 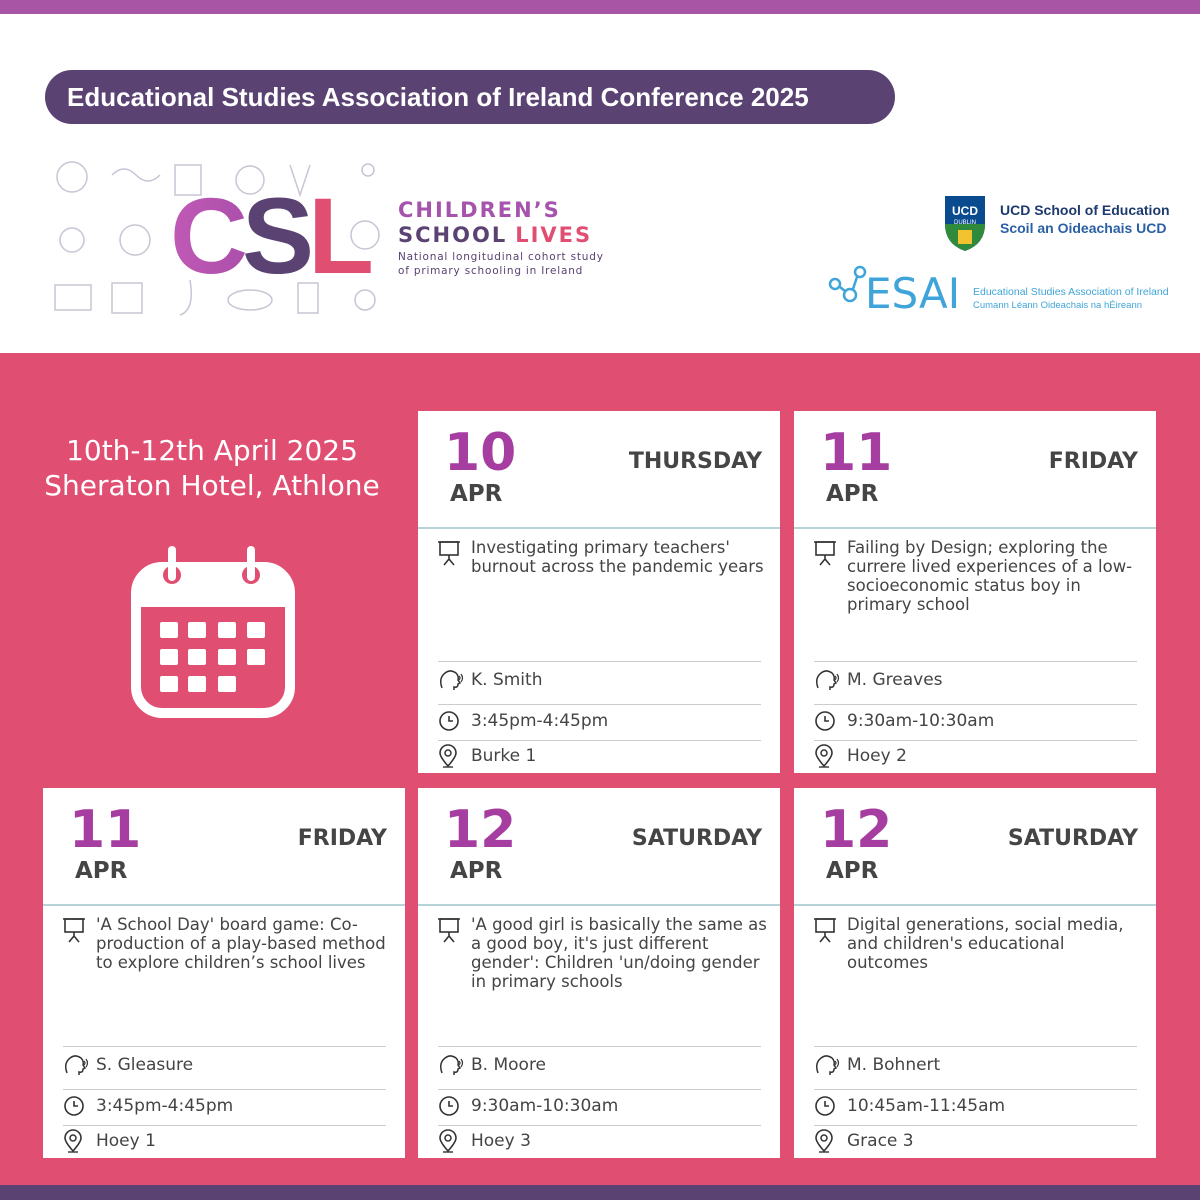 I want to click on calendar-icon, so click(x=213, y=632).